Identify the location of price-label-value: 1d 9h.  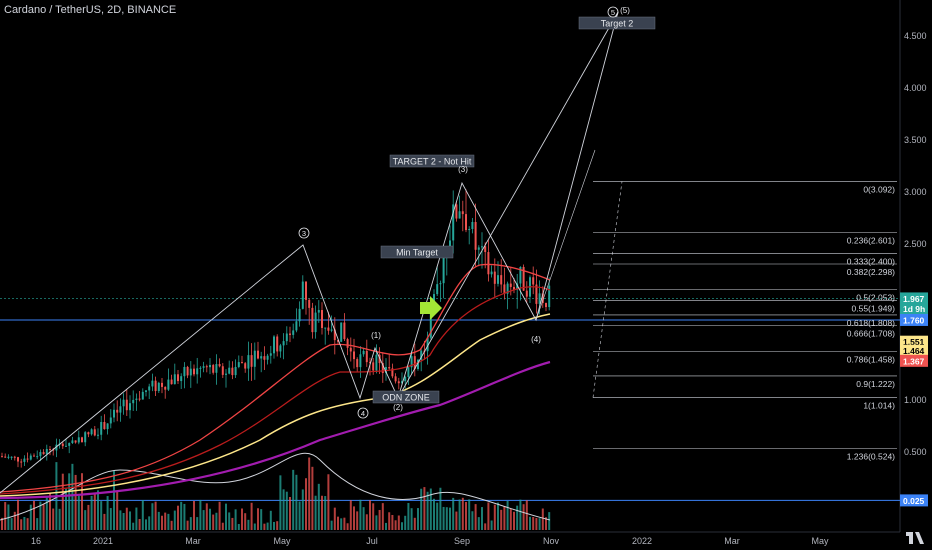
(914, 309).